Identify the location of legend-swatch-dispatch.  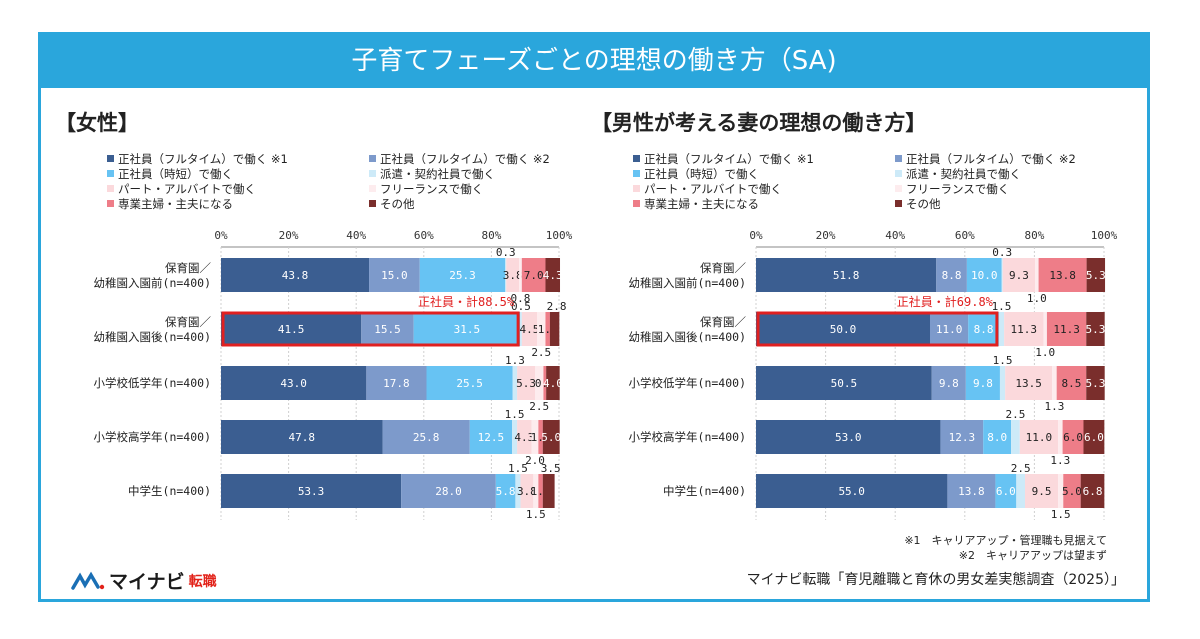
(372, 173).